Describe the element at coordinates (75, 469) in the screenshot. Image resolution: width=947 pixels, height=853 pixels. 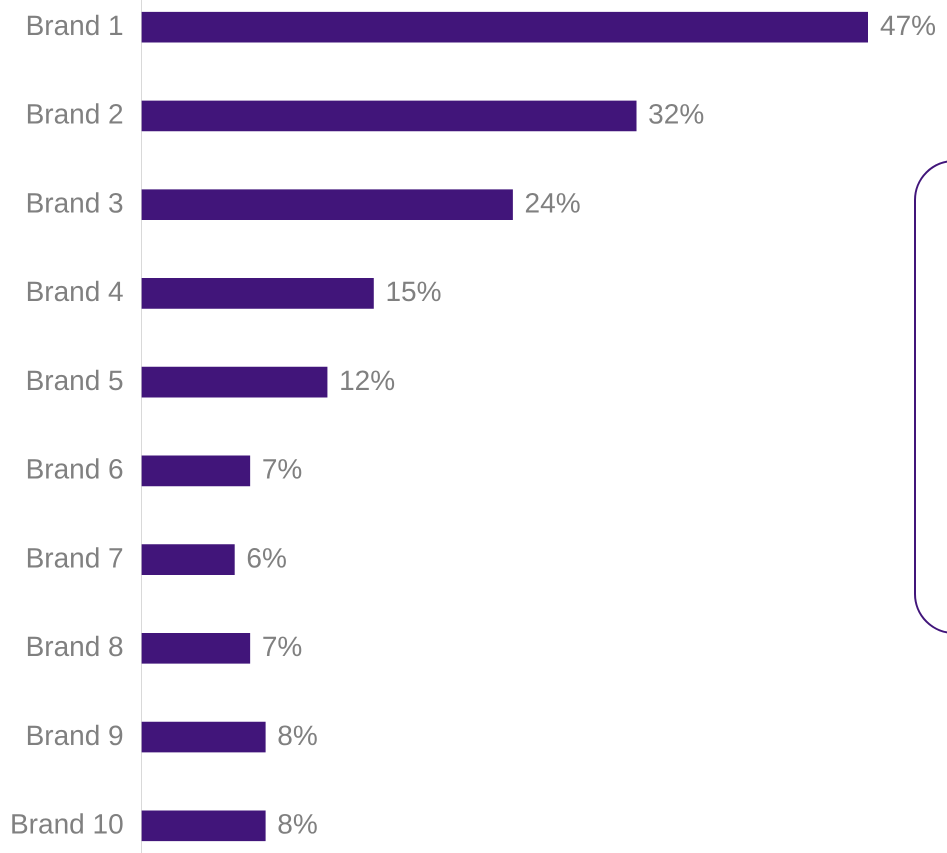
I see `y-tick-label: Brand 6` at that location.